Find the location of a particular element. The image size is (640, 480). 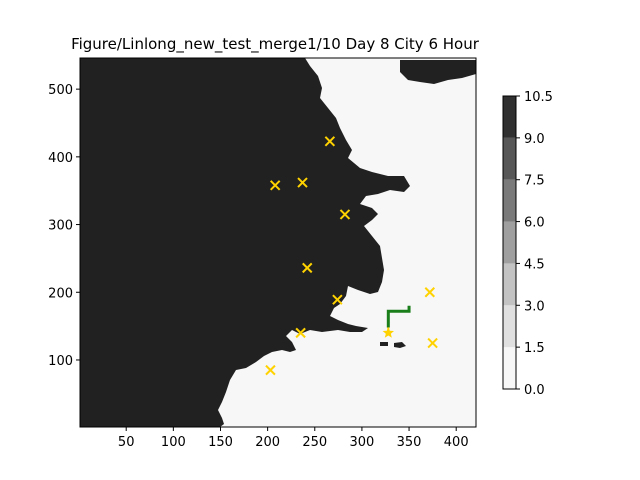

colorbar-tick-label: 7.5 is located at coordinates (534, 181).